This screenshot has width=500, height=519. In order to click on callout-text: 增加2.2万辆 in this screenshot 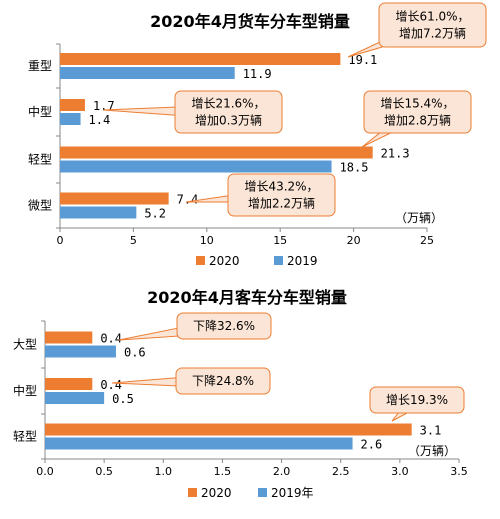, I will do `click(281, 204)`.